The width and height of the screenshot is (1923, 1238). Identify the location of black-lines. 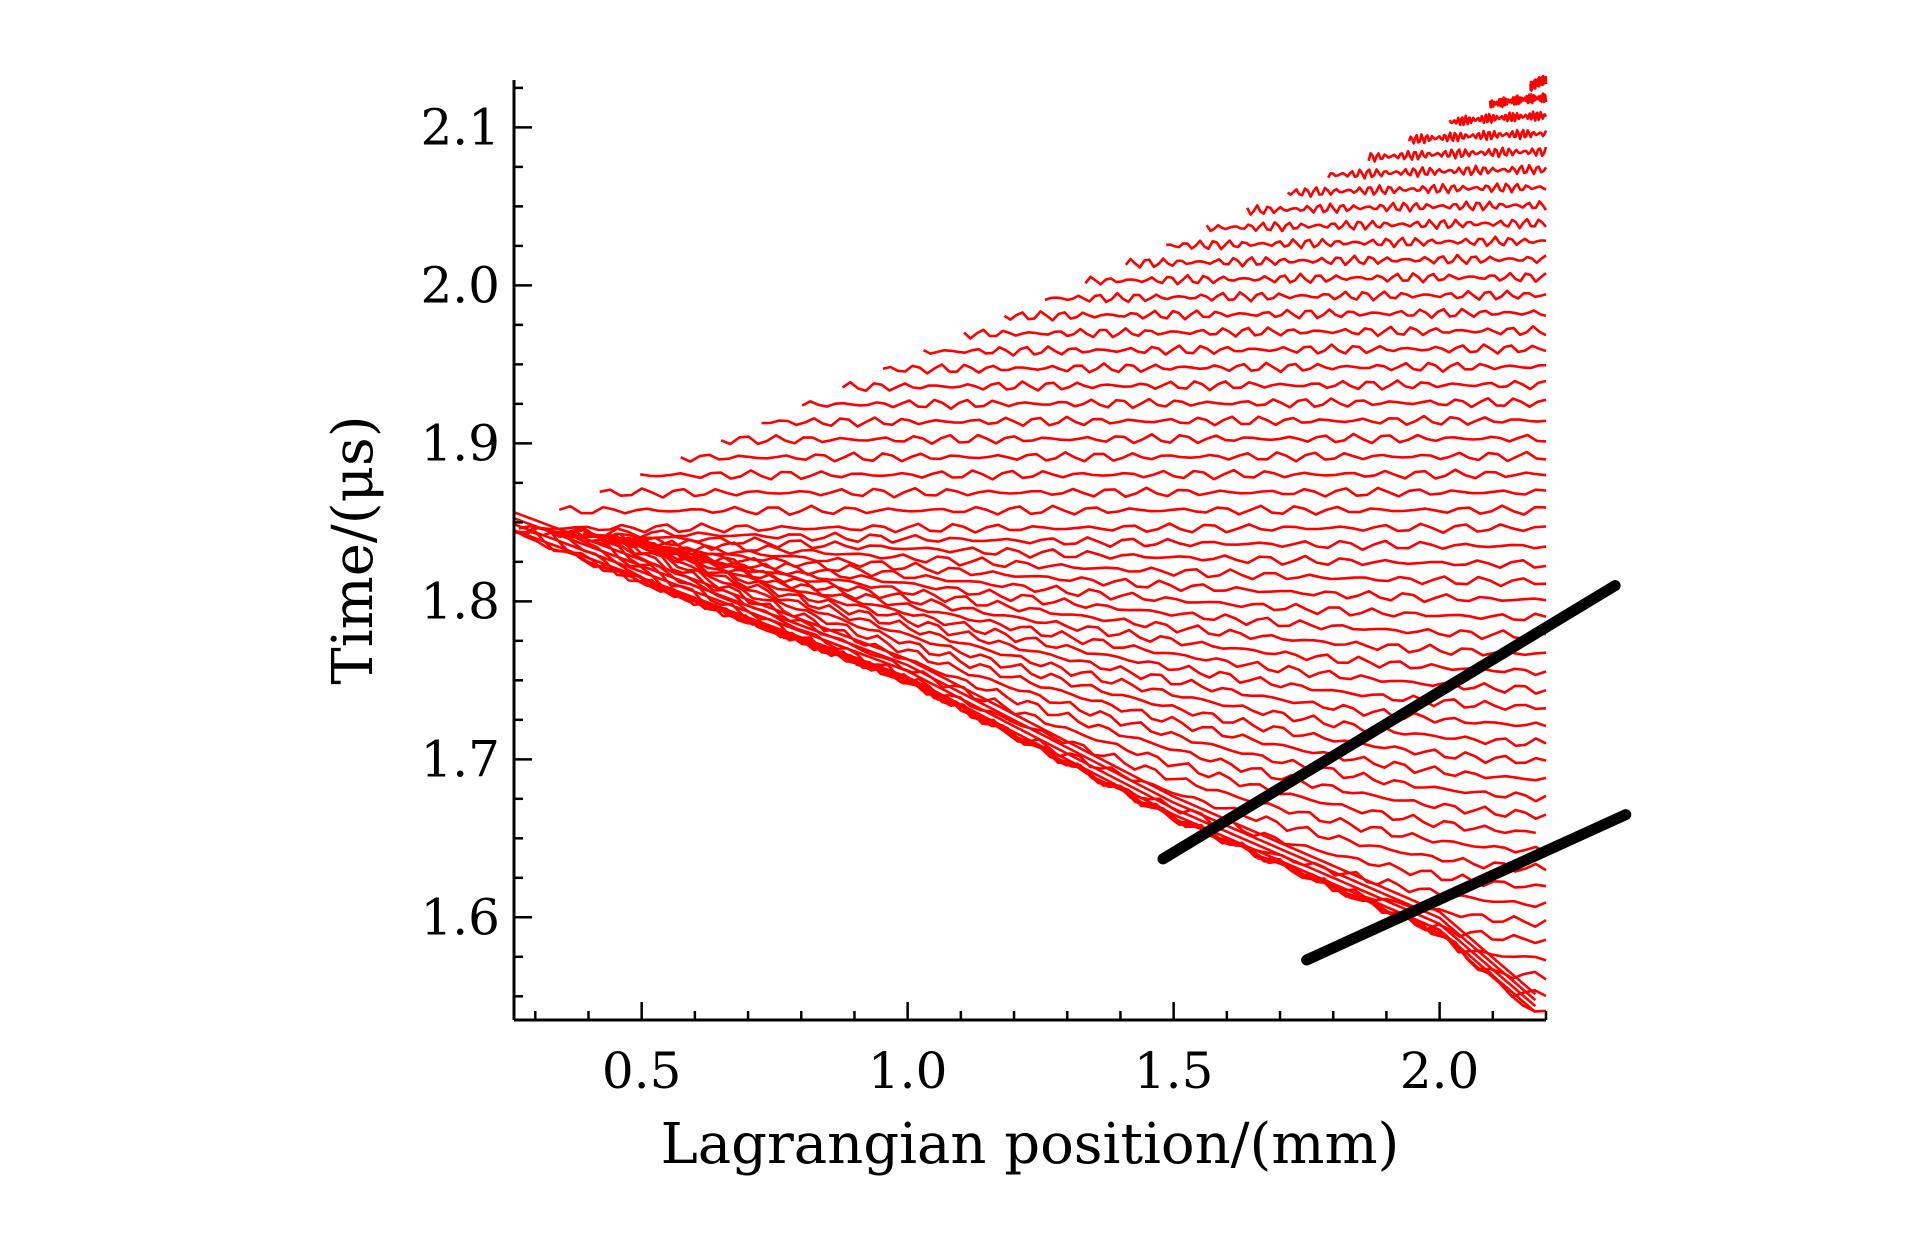
(1394, 773).